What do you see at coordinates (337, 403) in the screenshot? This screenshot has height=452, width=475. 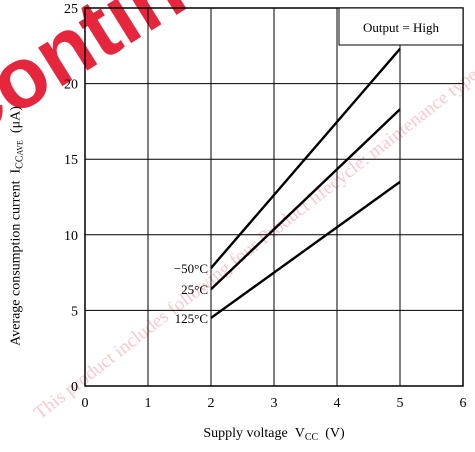 I see `x-tick-label: 4` at bounding box center [337, 403].